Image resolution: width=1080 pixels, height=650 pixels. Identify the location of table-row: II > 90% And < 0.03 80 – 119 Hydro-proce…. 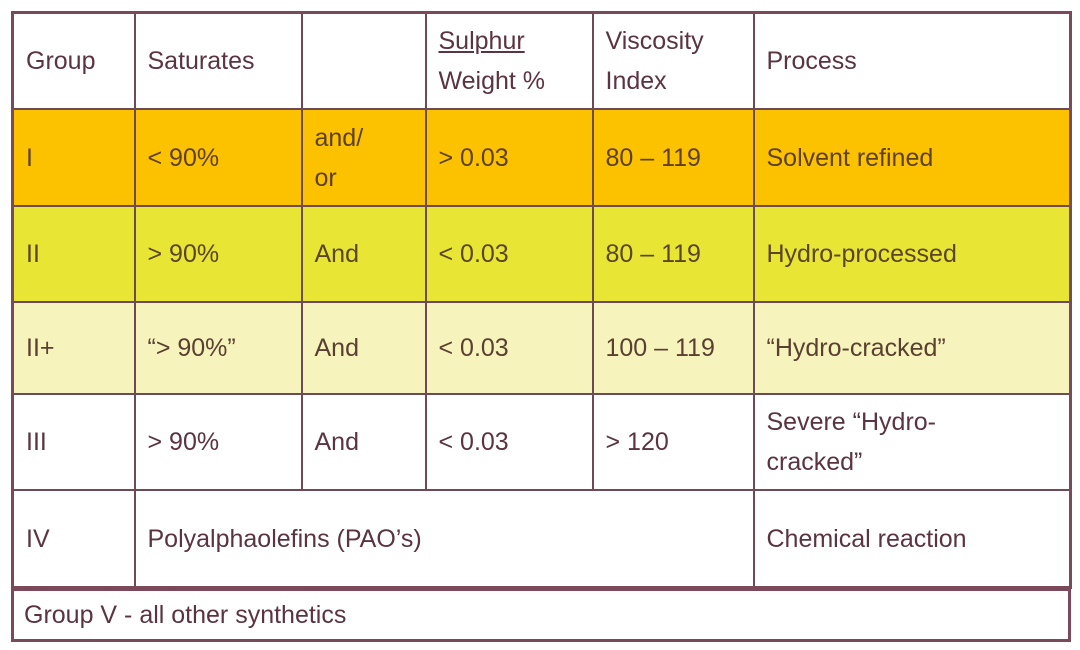
(541, 254).